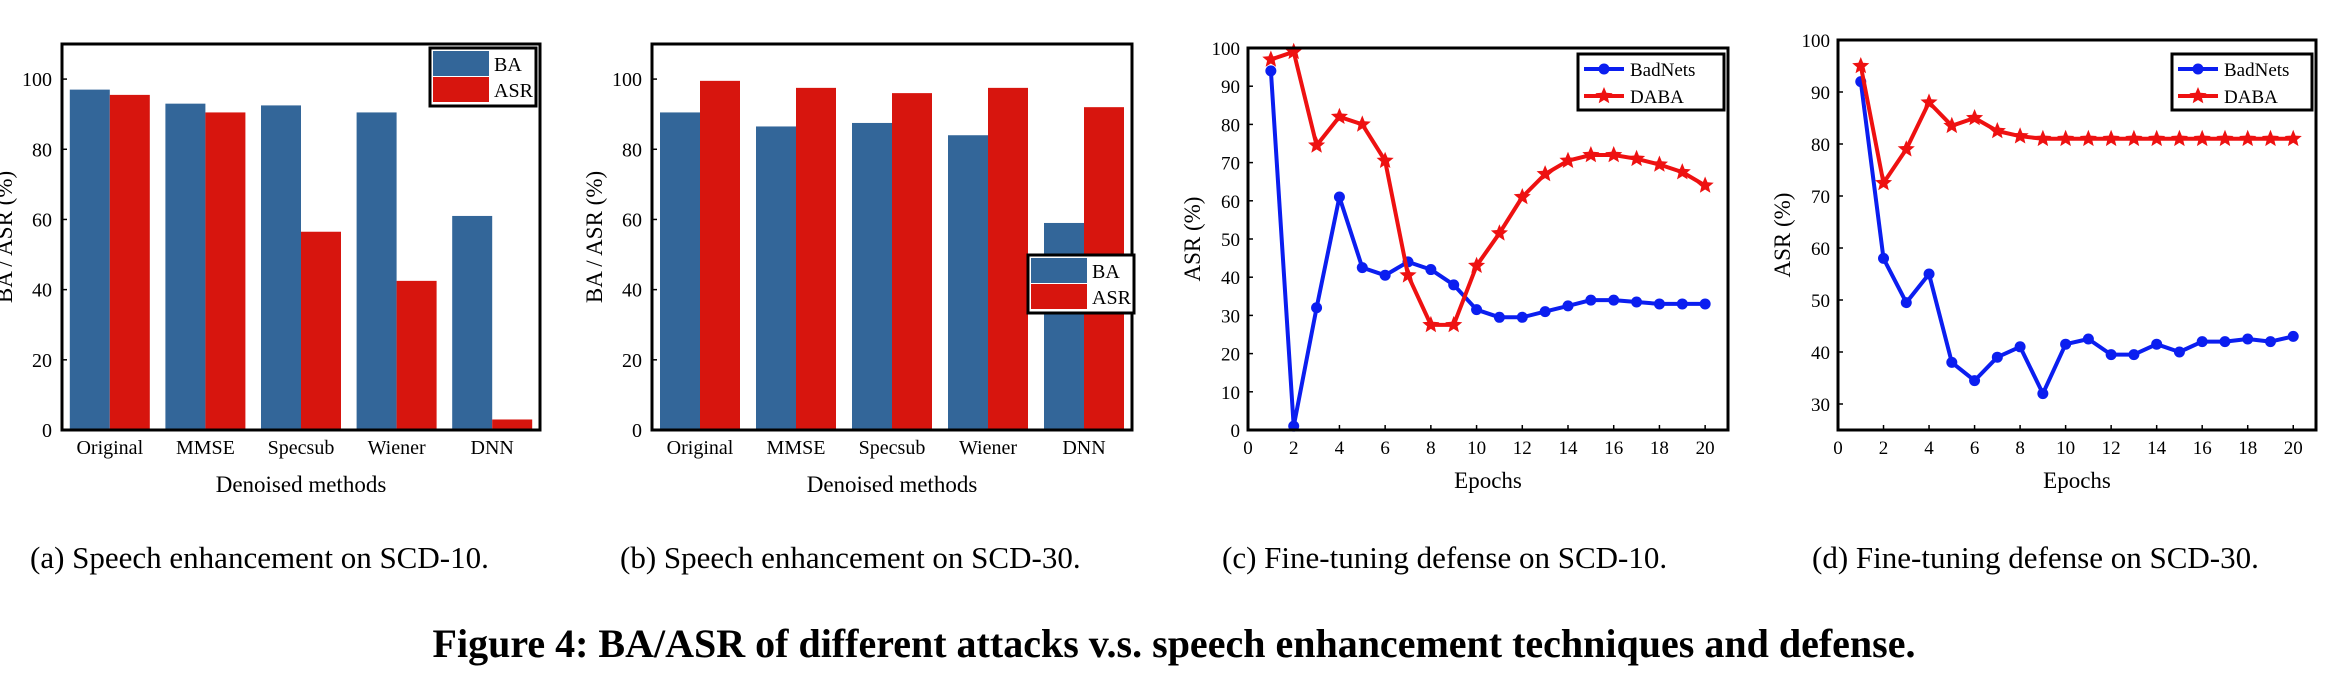 The image size is (2348, 686). I want to click on y-axis-label: ASR (%), so click(1782, 235).